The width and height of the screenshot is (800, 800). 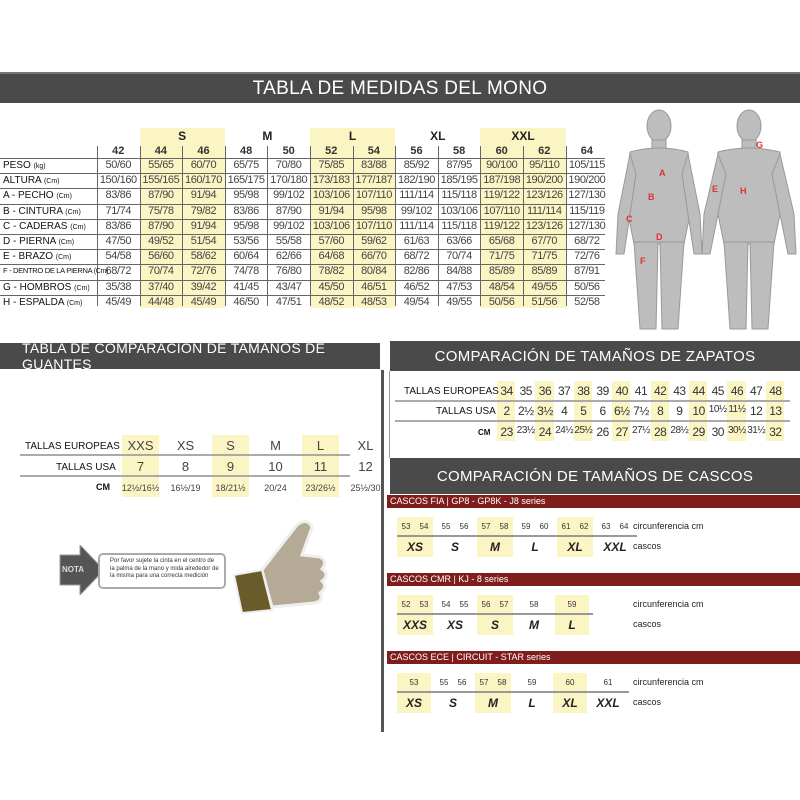 I want to click on divider, so click(x=389, y=414).